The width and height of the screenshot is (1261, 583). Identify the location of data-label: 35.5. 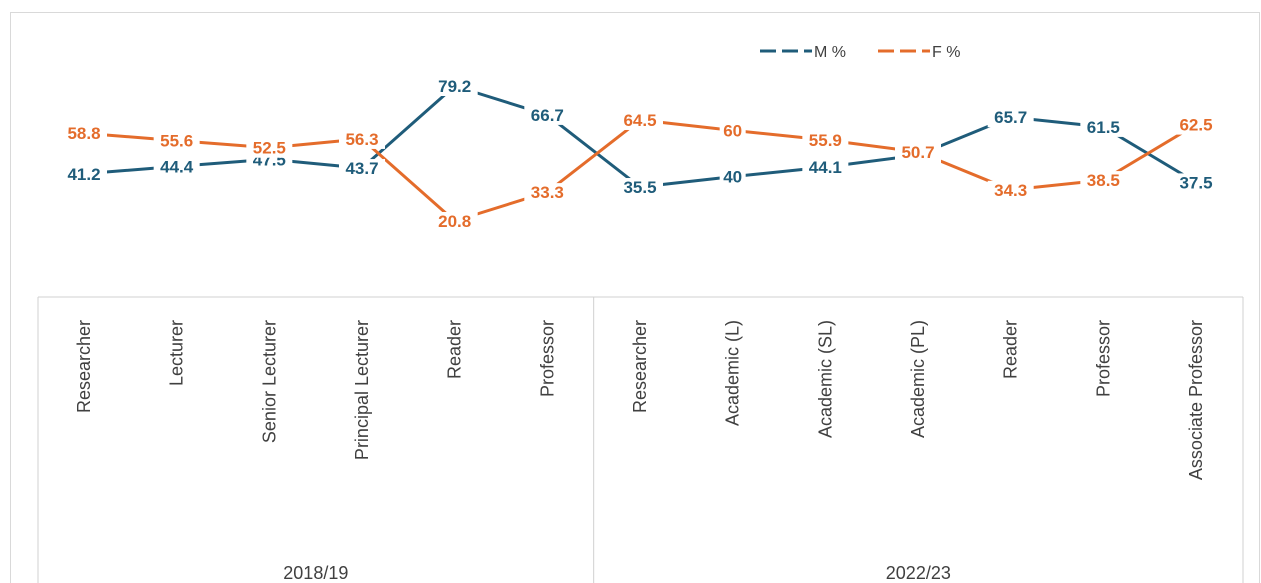
(639, 187).